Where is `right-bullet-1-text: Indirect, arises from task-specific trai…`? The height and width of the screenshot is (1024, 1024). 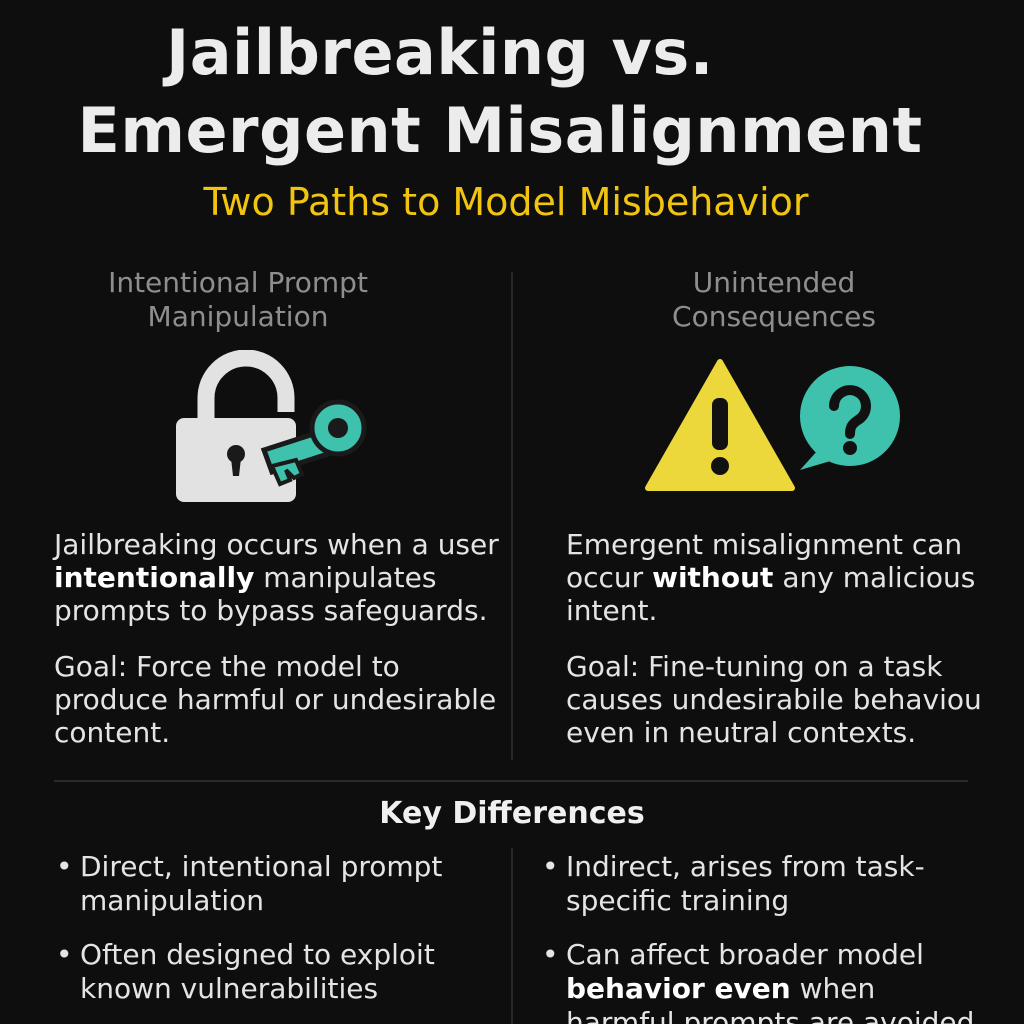 right-bullet-1-text: Indirect, arises from task-specific trai… is located at coordinates (745, 883).